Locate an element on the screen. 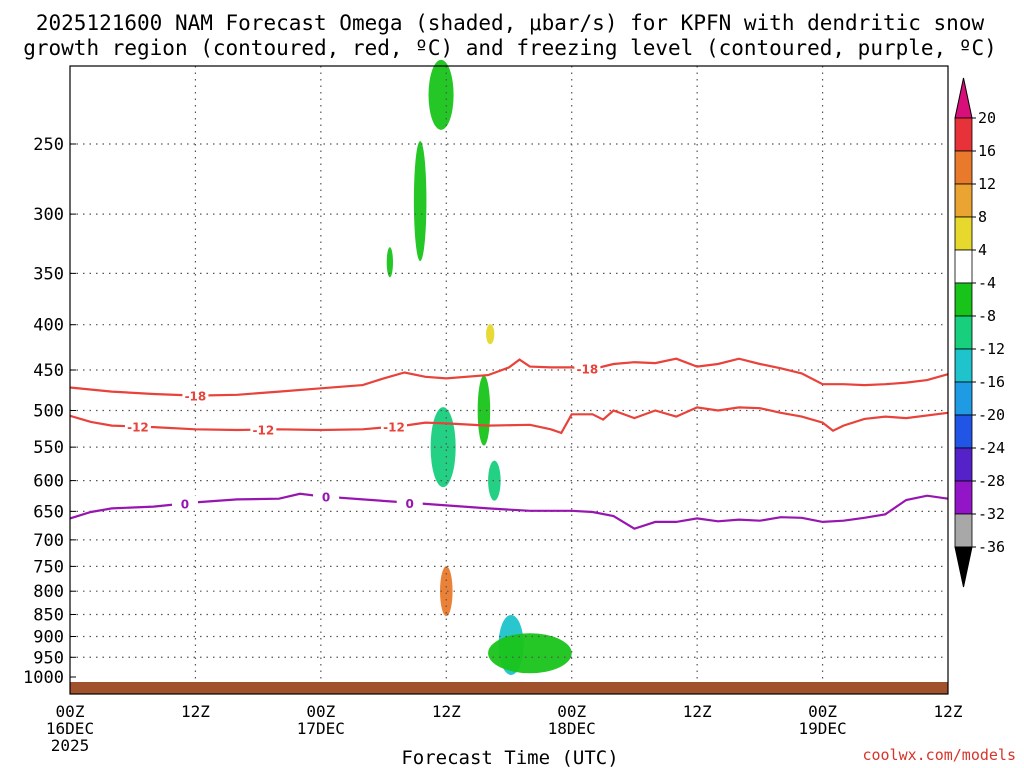  ytick-label-p950: 950 is located at coordinates (48, 658).